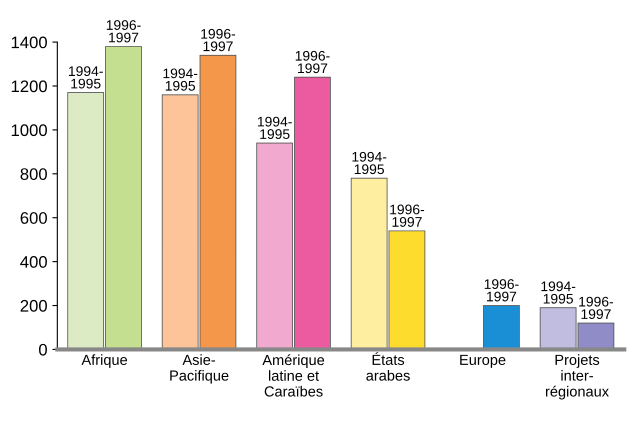 The height and width of the screenshot is (421, 637). I want to click on series-label: 1996- 1997, so click(123, 31).